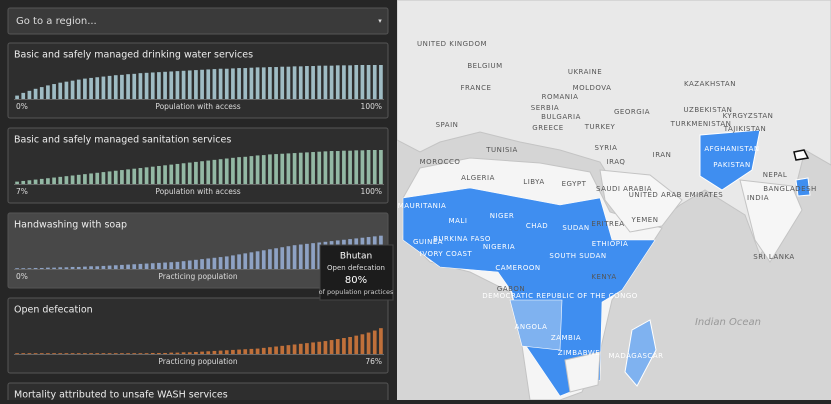  What do you see at coordinates (536, 325) in the screenshot?
I see `region` at bounding box center [536, 325].